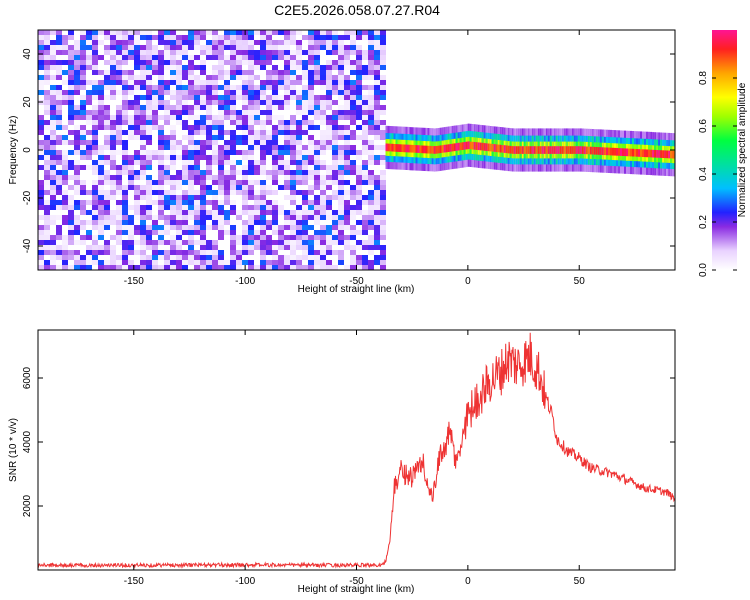 The image size is (750, 600). Describe the element at coordinates (468, 281) in the screenshot. I see `spectrogram-xtick-label: 0` at that location.